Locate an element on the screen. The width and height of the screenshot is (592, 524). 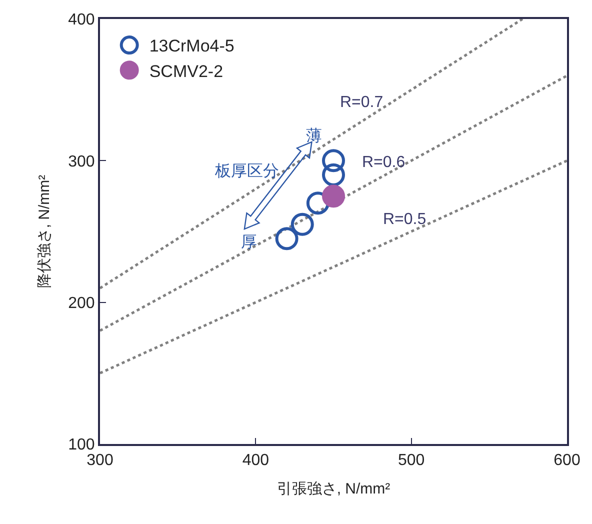
x-tick-label: 600 is located at coordinates (567, 461).